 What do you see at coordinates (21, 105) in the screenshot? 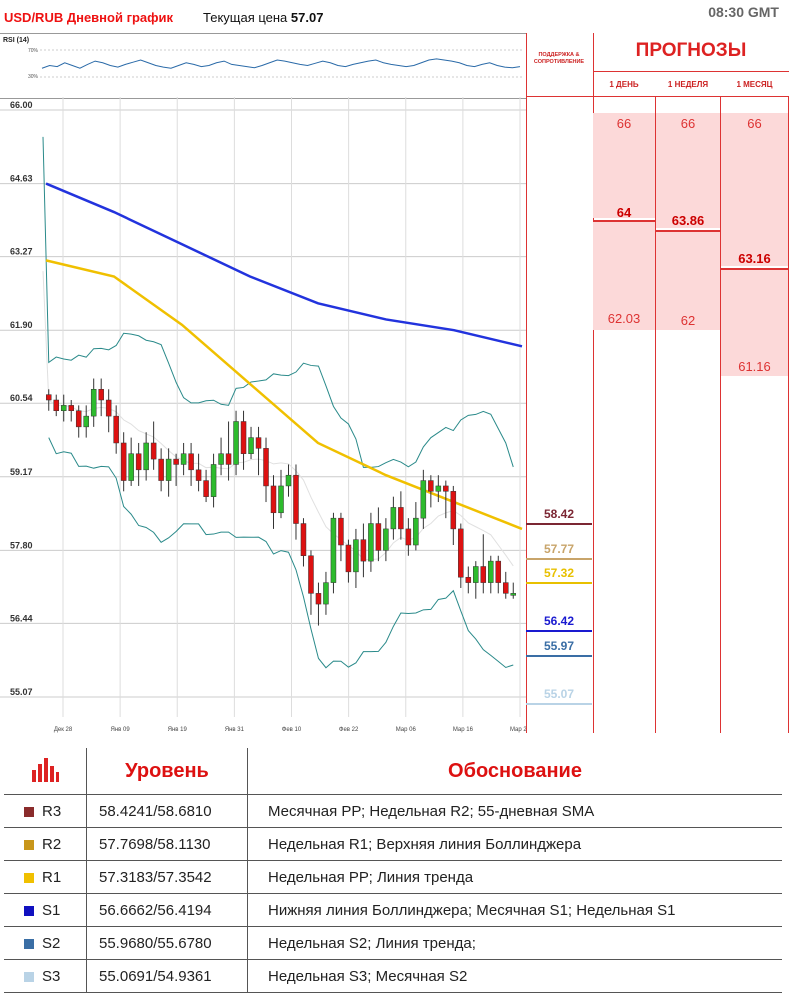
I see `y-tick-label: 66.00` at bounding box center [21, 105].